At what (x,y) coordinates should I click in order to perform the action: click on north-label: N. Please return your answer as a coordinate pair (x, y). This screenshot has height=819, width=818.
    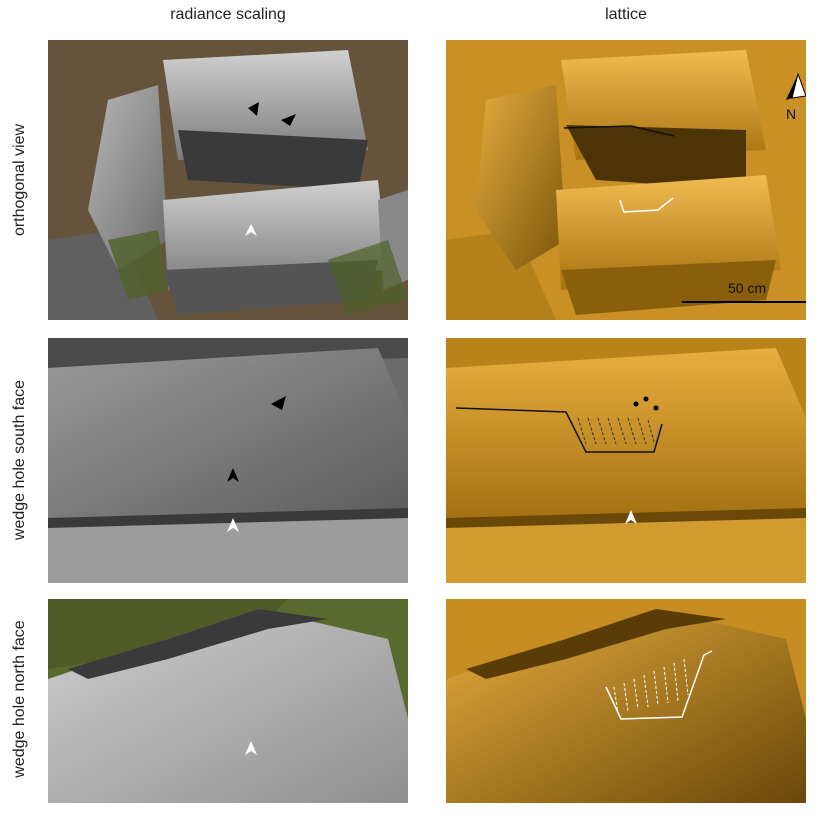
    Looking at the image, I should click on (791, 114).